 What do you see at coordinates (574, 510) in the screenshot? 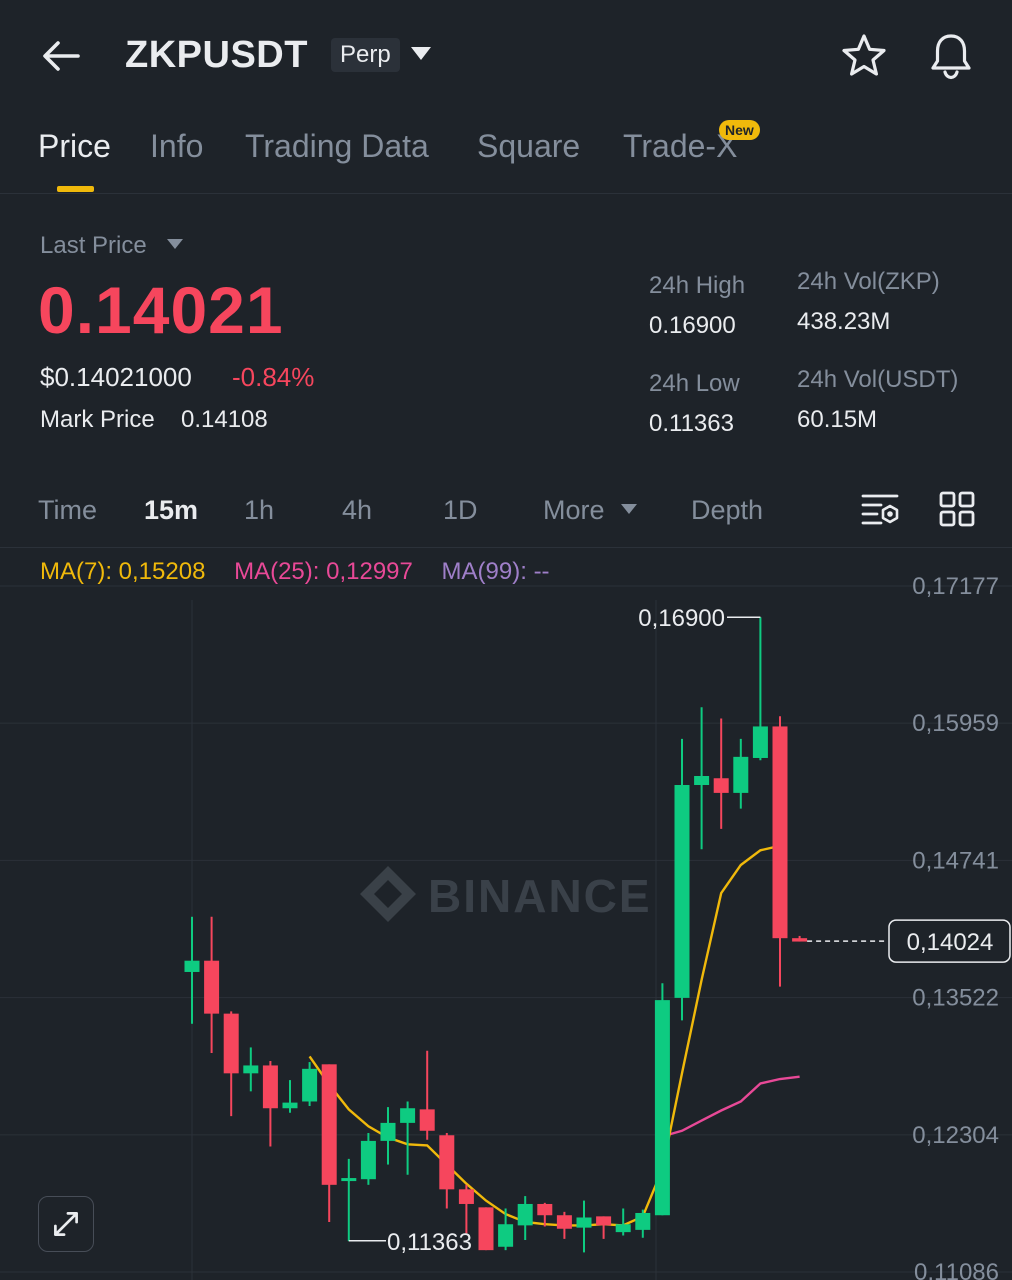
I see `interval-more: More` at bounding box center [574, 510].